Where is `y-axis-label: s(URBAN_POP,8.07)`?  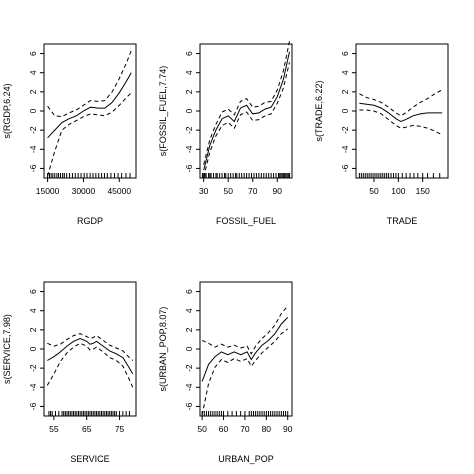 y-axis-label: s(URBAN_POP,8.07) is located at coordinates (163, 349).